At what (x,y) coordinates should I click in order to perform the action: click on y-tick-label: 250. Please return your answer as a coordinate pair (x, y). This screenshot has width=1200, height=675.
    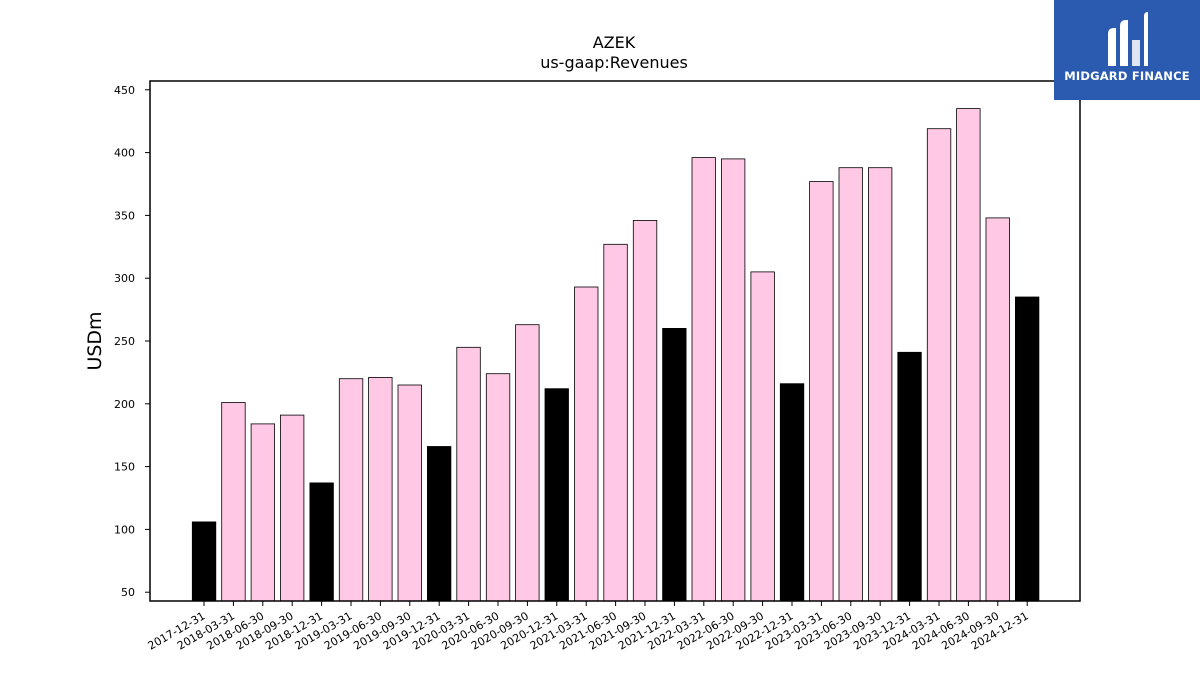
    Looking at the image, I should click on (124, 341).